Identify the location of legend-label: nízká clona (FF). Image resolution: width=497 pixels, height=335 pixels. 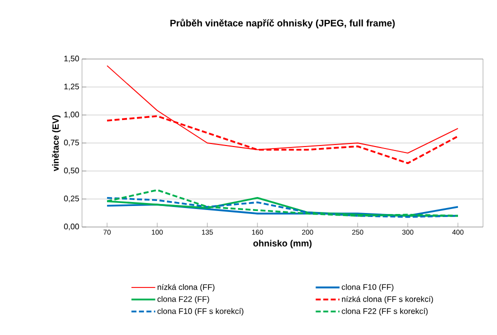
(186, 288).